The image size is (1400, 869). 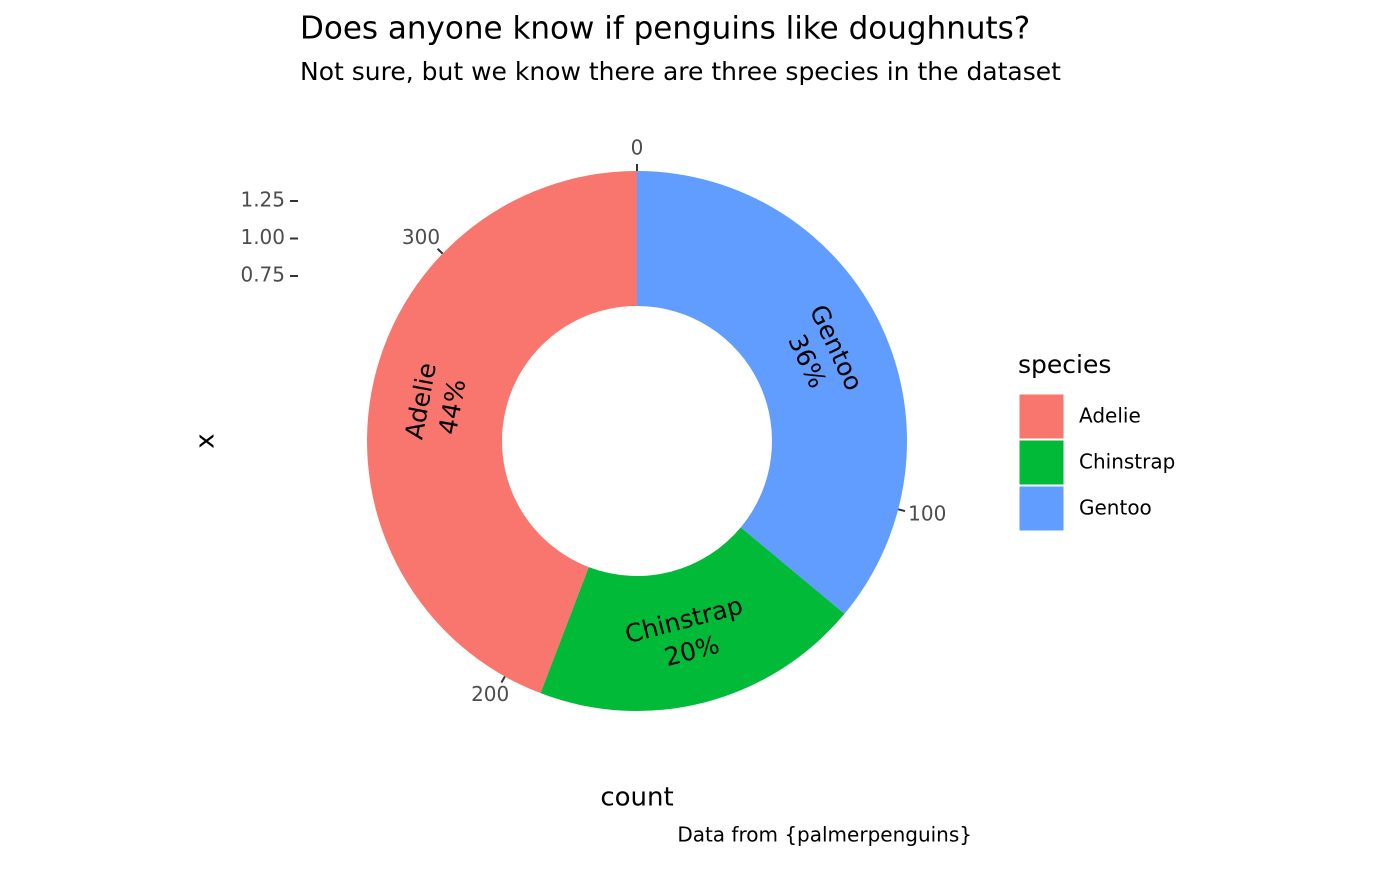 I want to click on legend-label: Chinstrap, so click(x=1127, y=462).